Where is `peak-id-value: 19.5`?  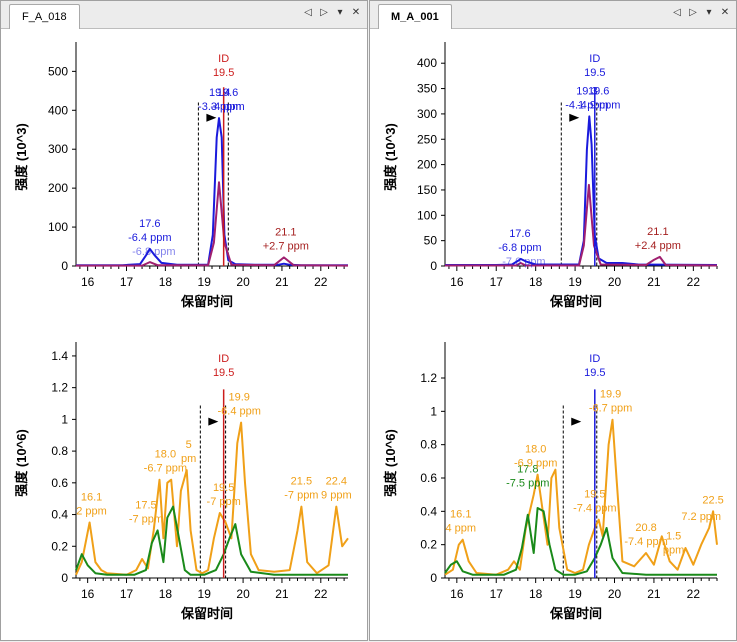 peak-id-value: 19.5 is located at coordinates (594, 73).